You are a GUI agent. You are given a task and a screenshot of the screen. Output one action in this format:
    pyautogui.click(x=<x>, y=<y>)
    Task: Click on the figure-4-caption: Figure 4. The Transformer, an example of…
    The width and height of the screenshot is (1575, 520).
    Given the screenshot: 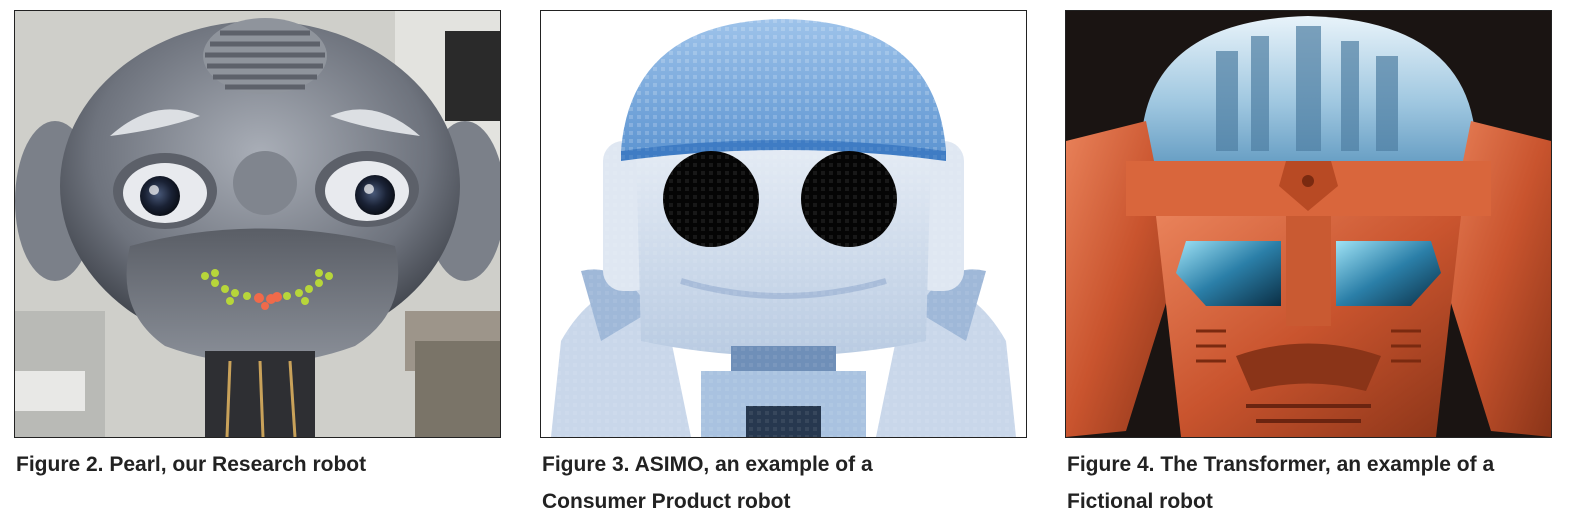 What is the action you would take?
    pyautogui.click(x=1281, y=483)
    